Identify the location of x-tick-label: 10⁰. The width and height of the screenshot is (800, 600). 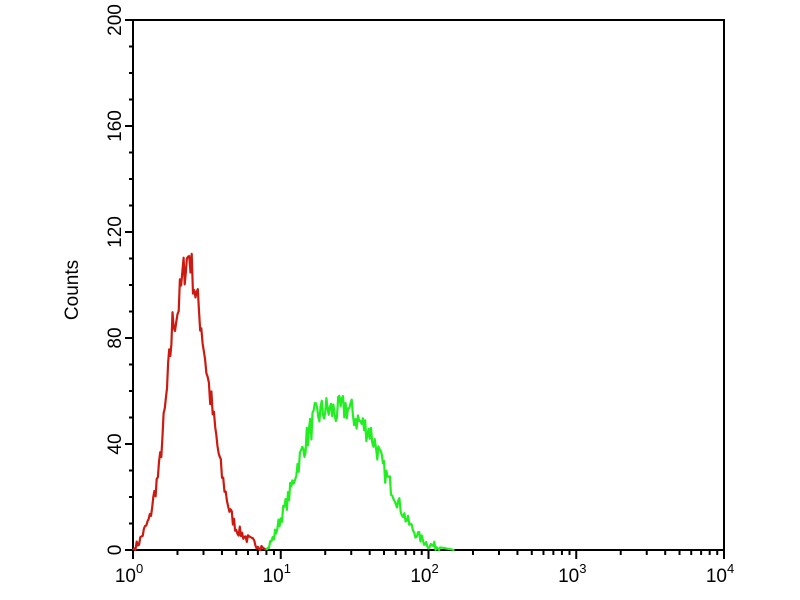
(129, 574).